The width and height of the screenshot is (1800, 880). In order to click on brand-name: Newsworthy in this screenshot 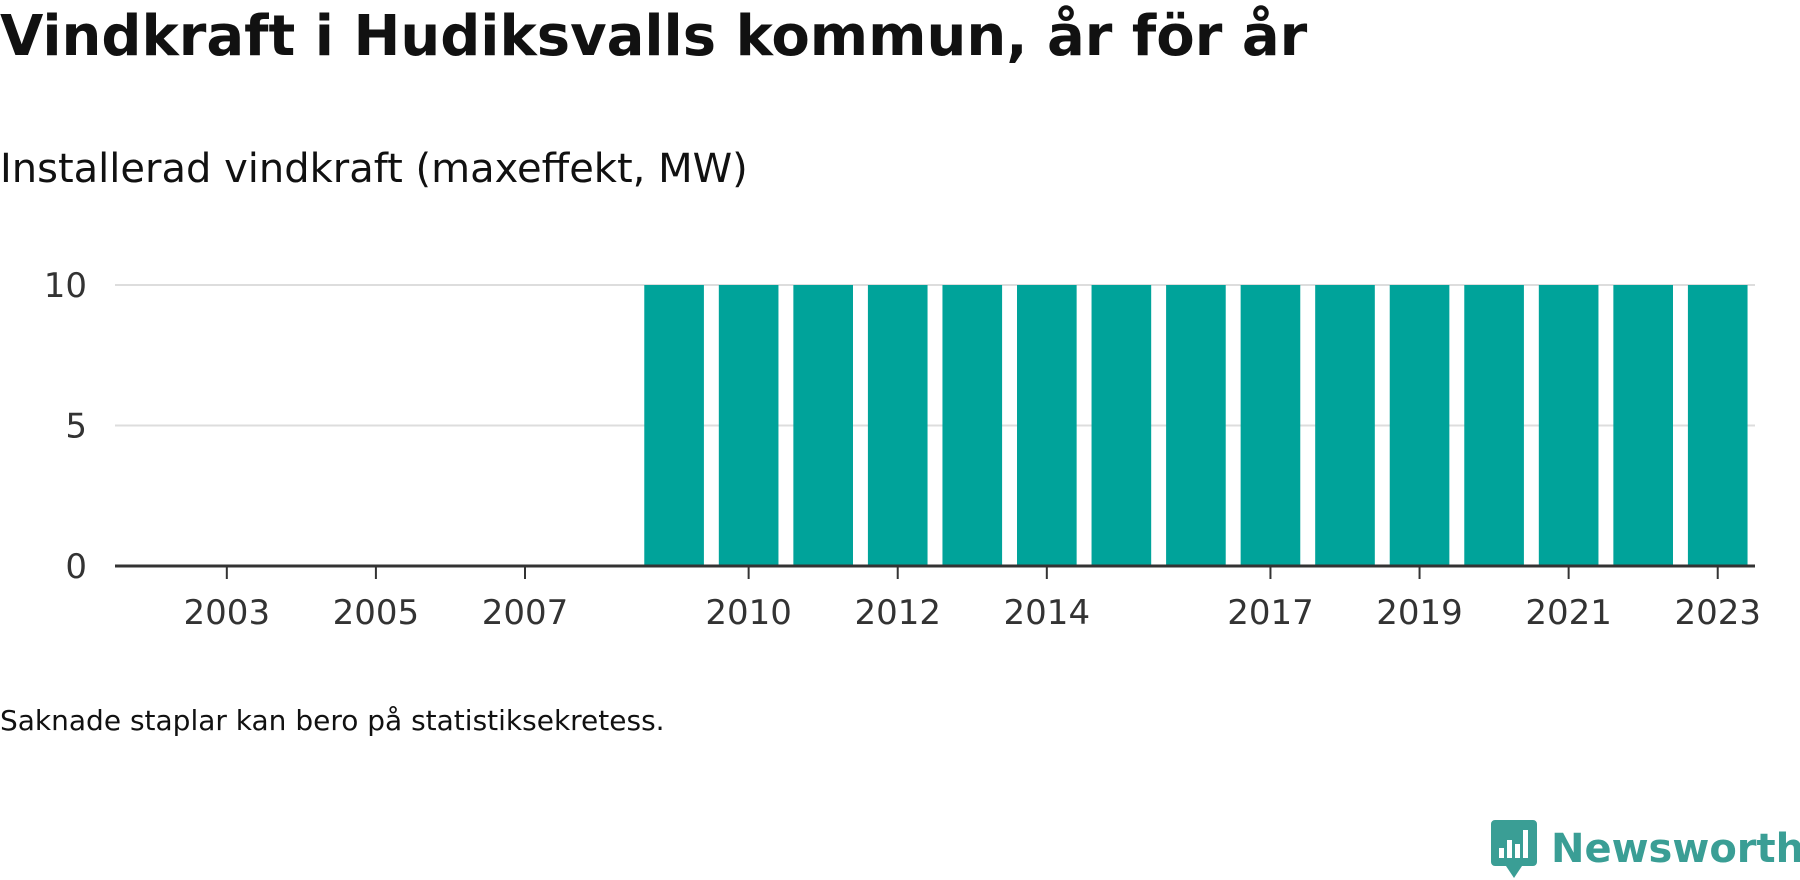, I will do `click(1675, 849)`.